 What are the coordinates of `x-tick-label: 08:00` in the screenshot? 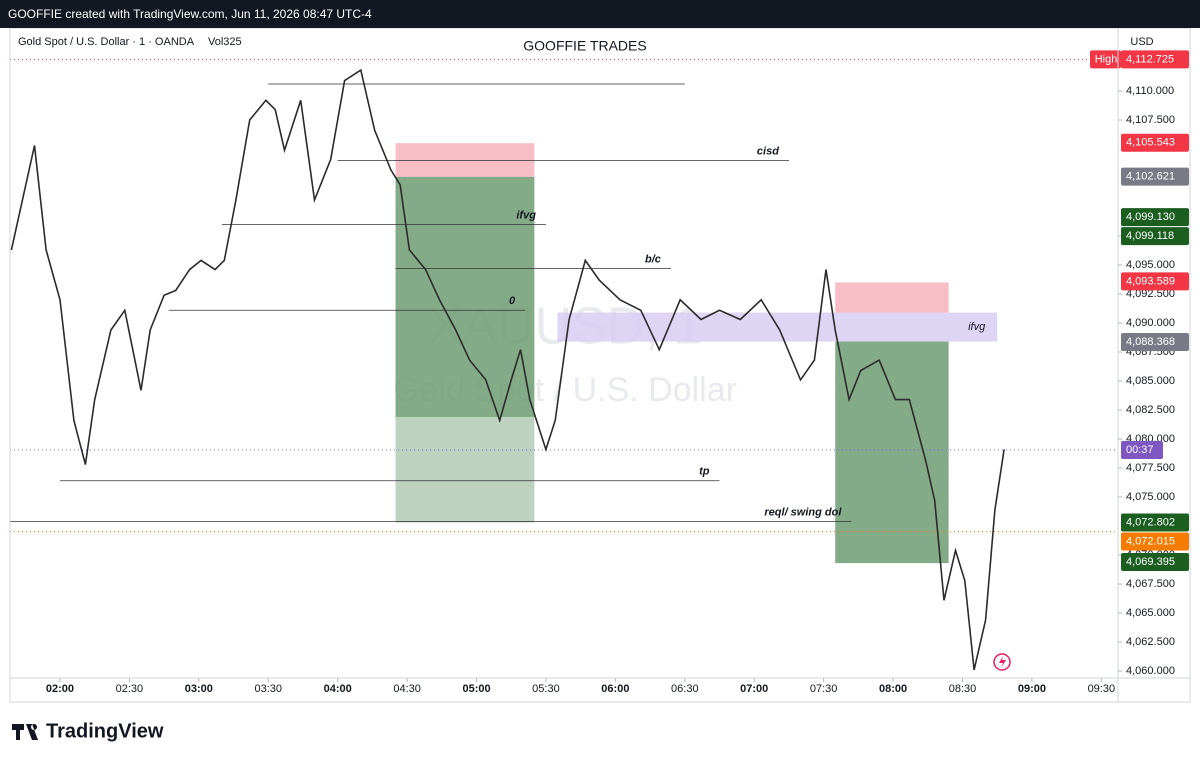 It's located at (893, 689).